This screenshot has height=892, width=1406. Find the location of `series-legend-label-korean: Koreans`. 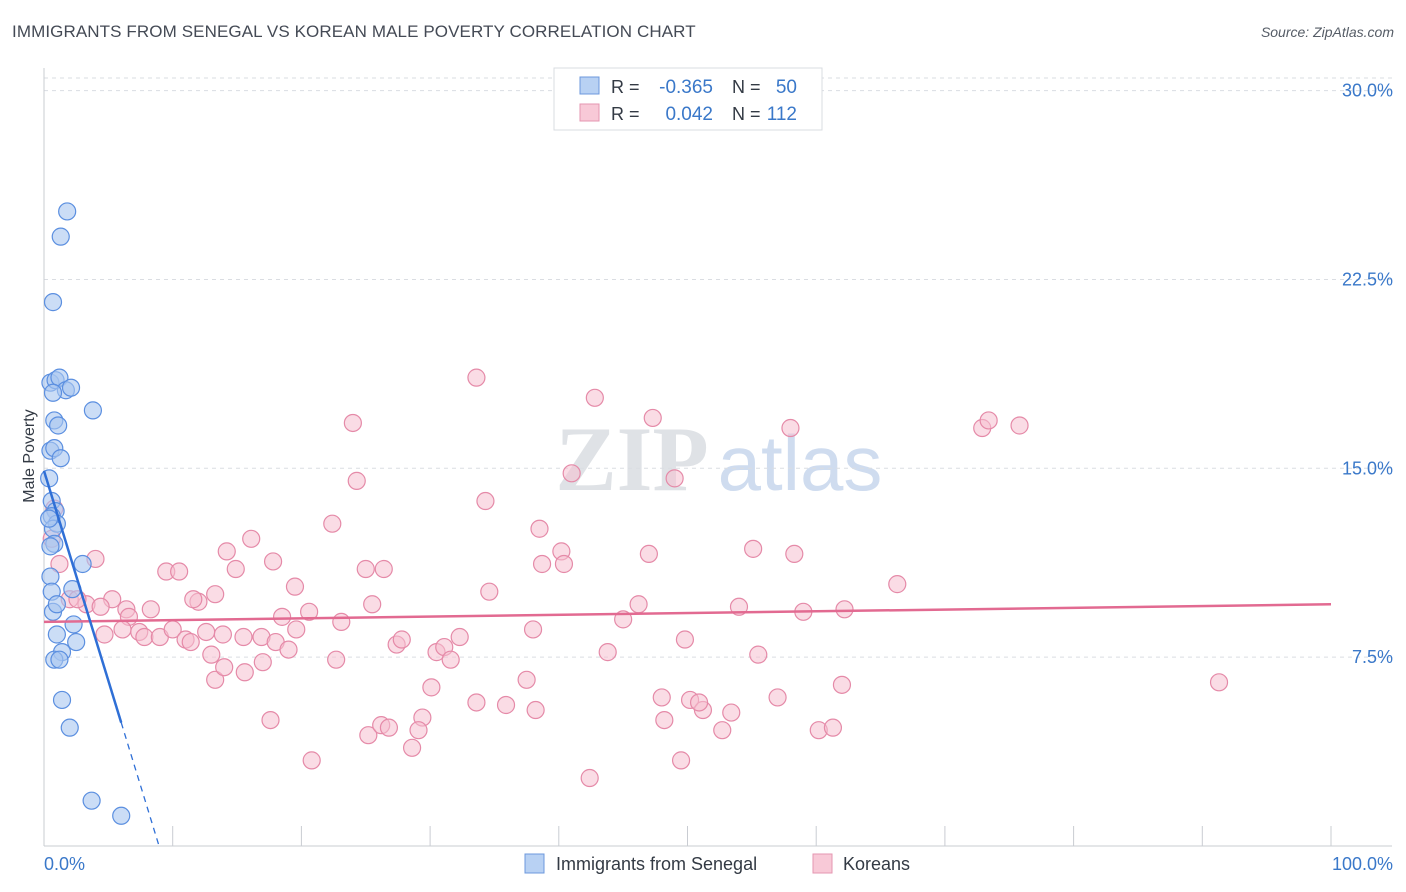

series-legend-label-korean: Koreans is located at coordinates (876, 864).